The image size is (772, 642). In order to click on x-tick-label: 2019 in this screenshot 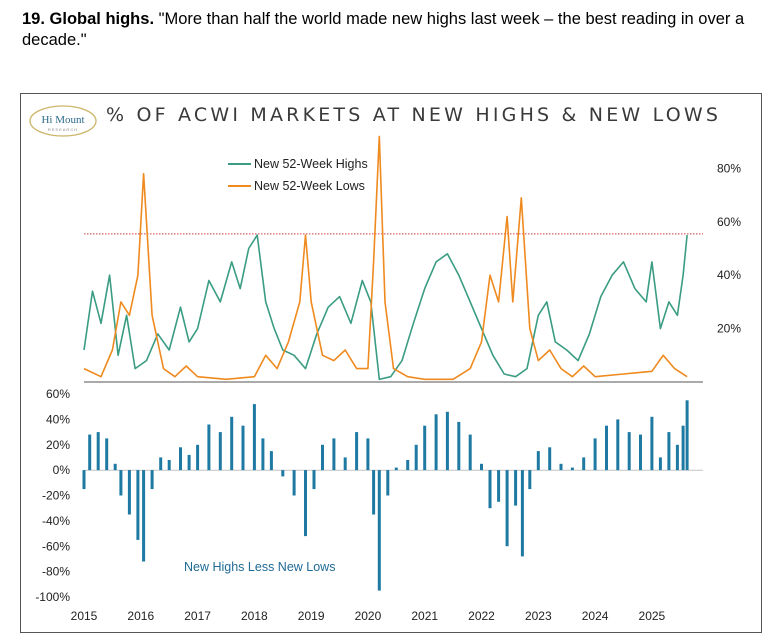, I will do `click(311, 616)`.